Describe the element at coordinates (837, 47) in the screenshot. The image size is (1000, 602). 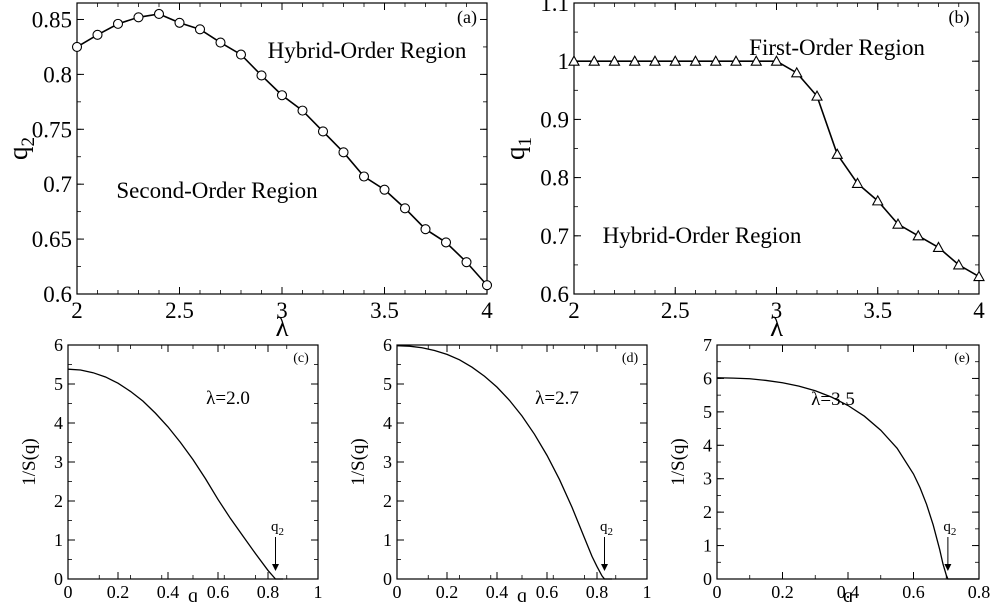
I see `region-annotation: First-Order Region` at that location.